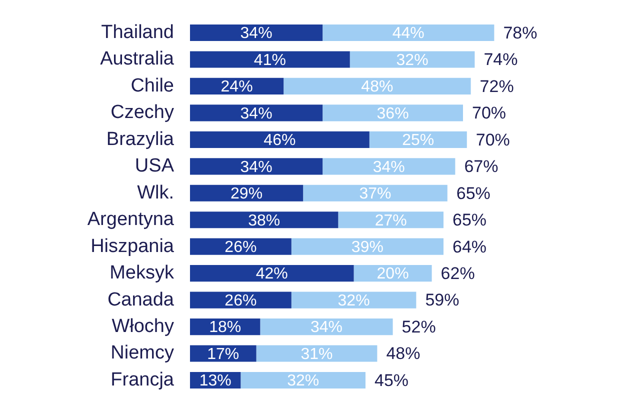 This screenshot has height=413, width=620. What do you see at coordinates (236, 87) in the screenshot?
I see `data-label: 24%` at bounding box center [236, 87].